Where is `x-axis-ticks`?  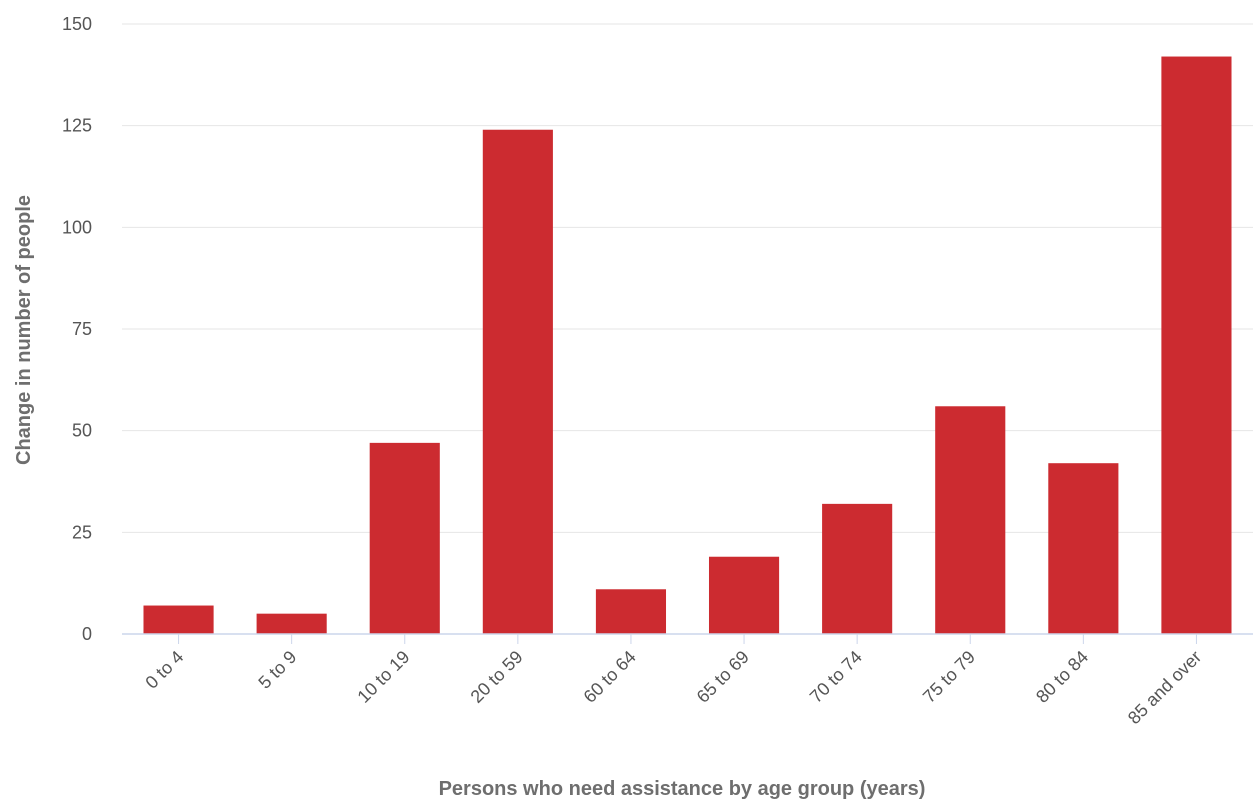
x-axis-ticks is located at coordinates (687, 639).